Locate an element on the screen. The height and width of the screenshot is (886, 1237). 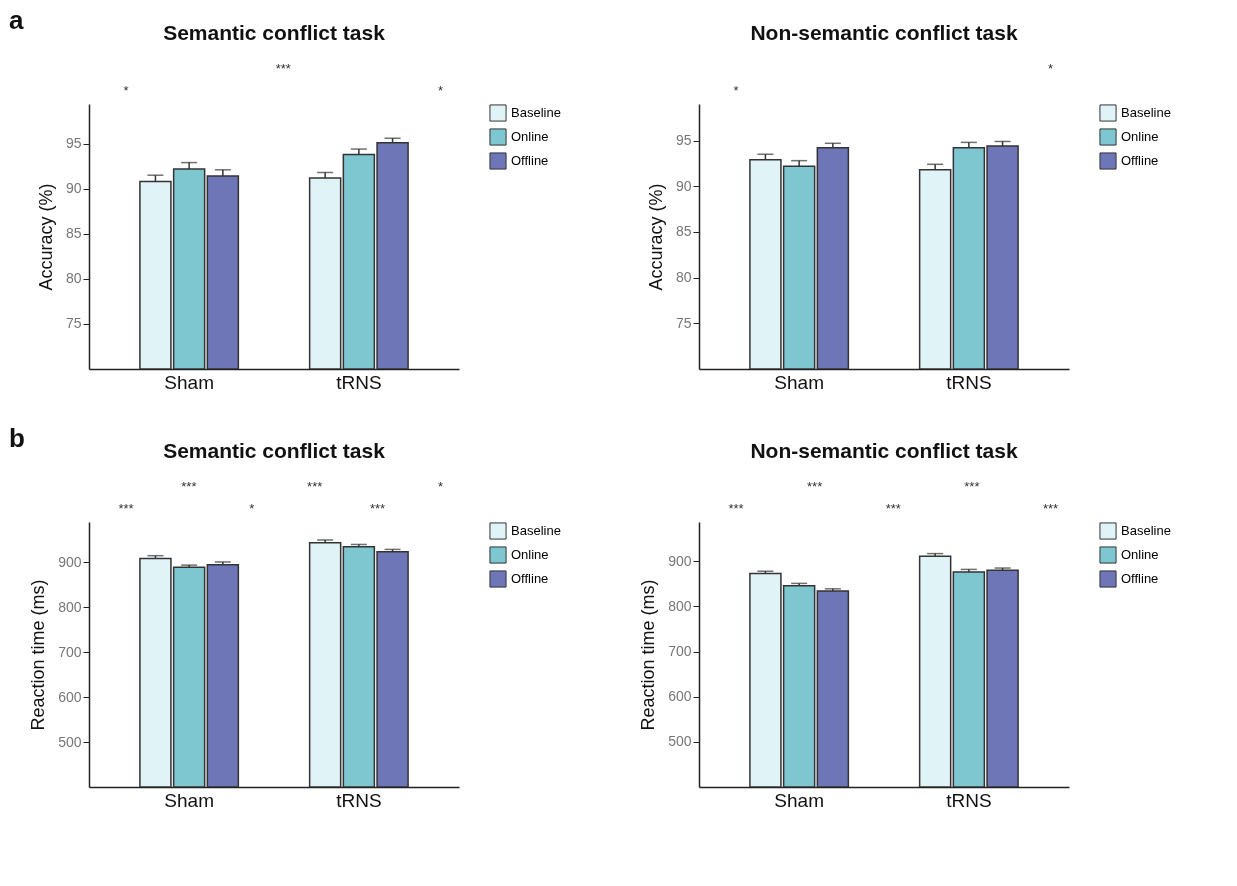
text: b is located at coordinates (17, 438).